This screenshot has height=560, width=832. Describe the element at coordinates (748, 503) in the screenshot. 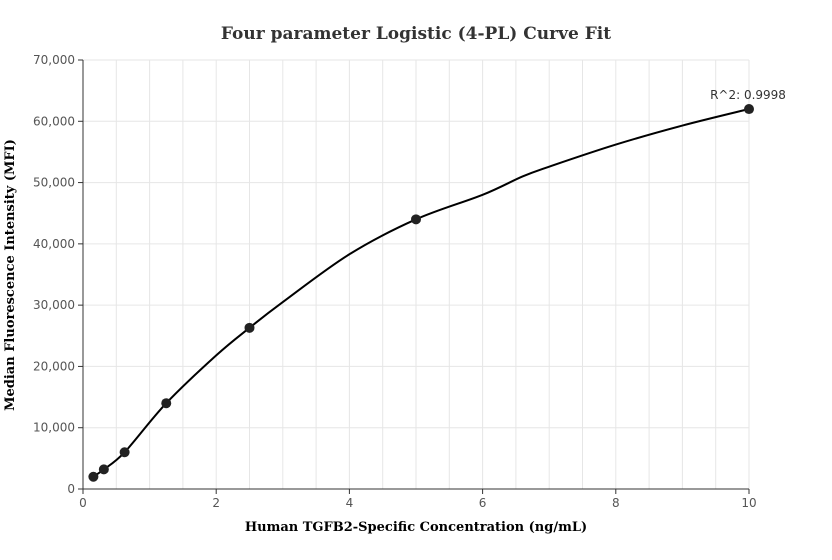

I see `x-tick-label: 10` at that location.